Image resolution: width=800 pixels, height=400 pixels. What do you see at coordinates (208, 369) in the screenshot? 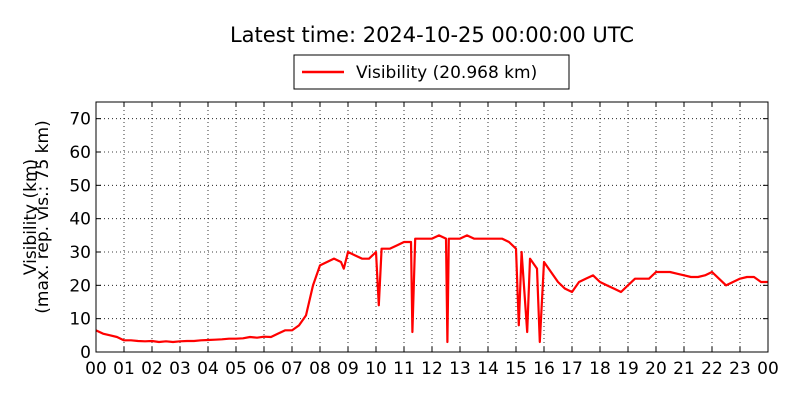
I see `x-tick-label: 04` at bounding box center [208, 369].